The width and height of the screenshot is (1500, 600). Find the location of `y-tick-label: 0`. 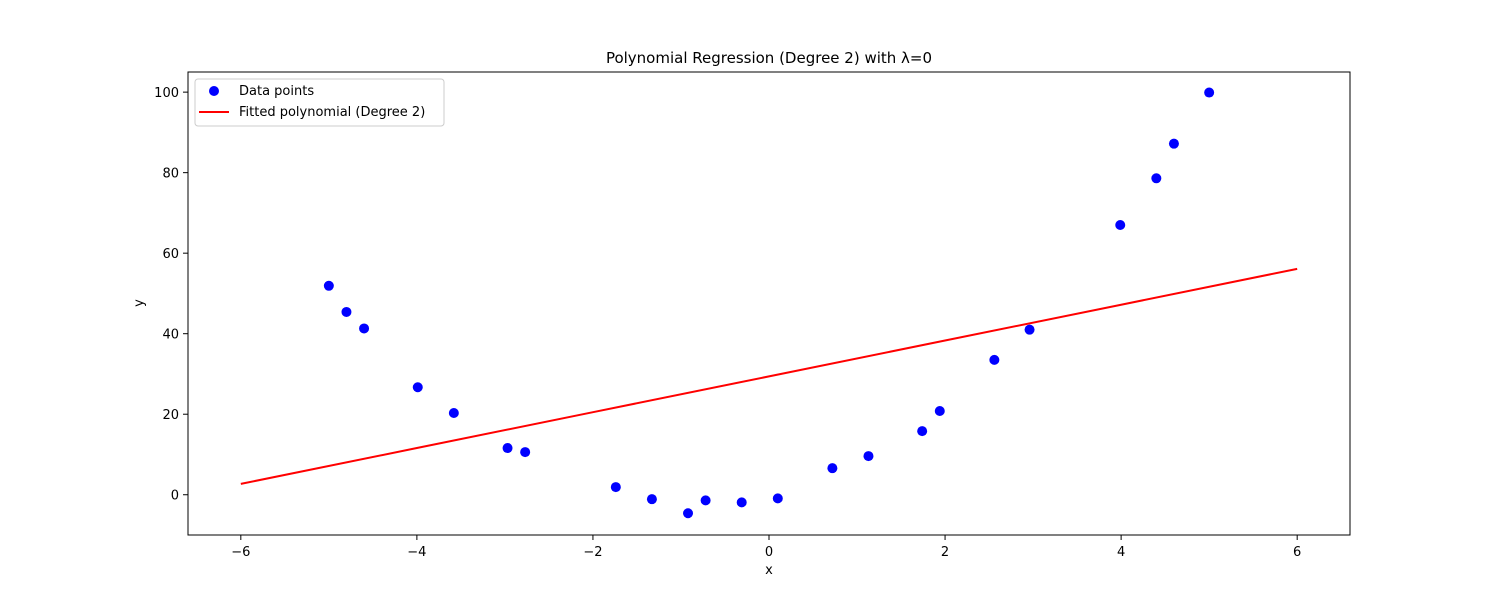

y-tick-label: 0 is located at coordinates (175, 496).